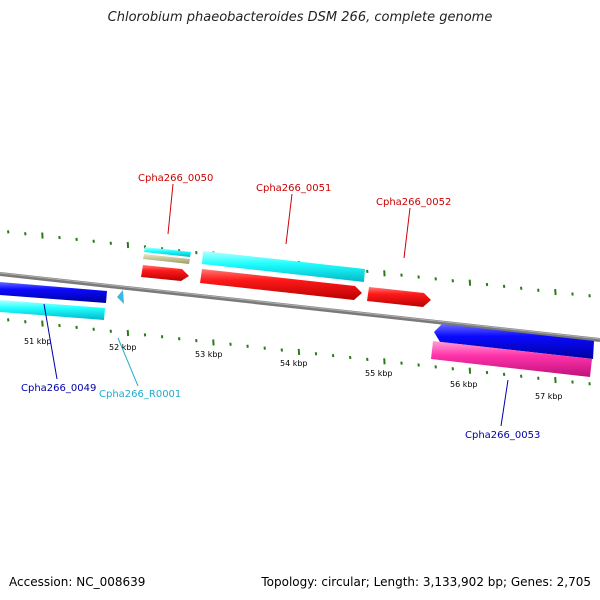 The width and height of the screenshot is (600, 600). Describe the element at coordinates (413, 202) in the screenshot. I see `feature-label-cpha266-0052: Cpha266_0052` at that location.